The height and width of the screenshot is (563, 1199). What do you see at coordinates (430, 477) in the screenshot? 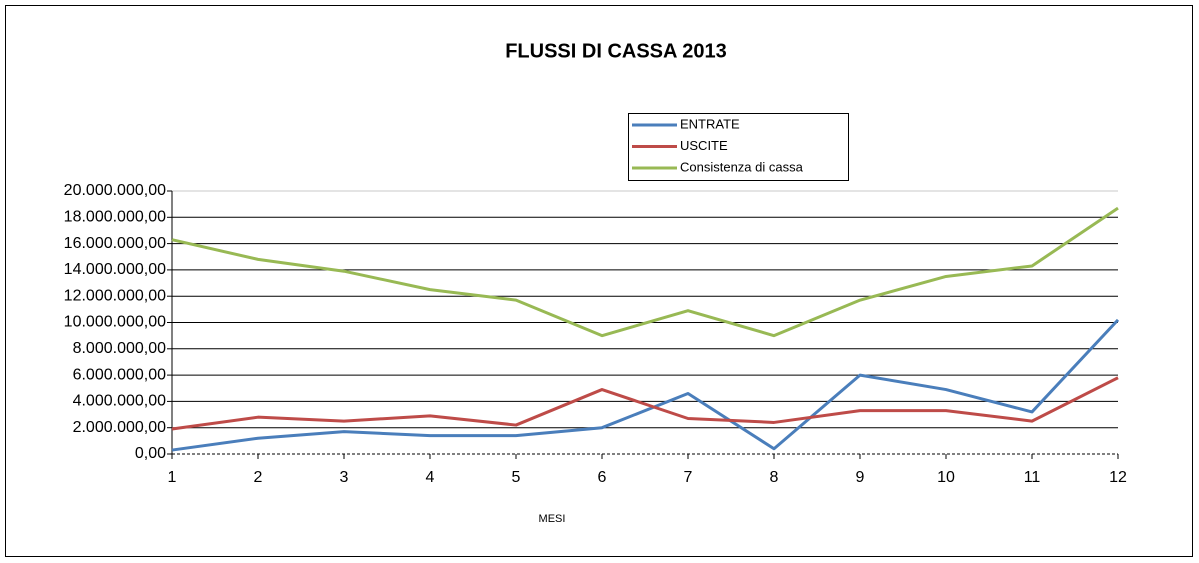
I see `x-tick-label: 4` at bounding box center [430, 477].